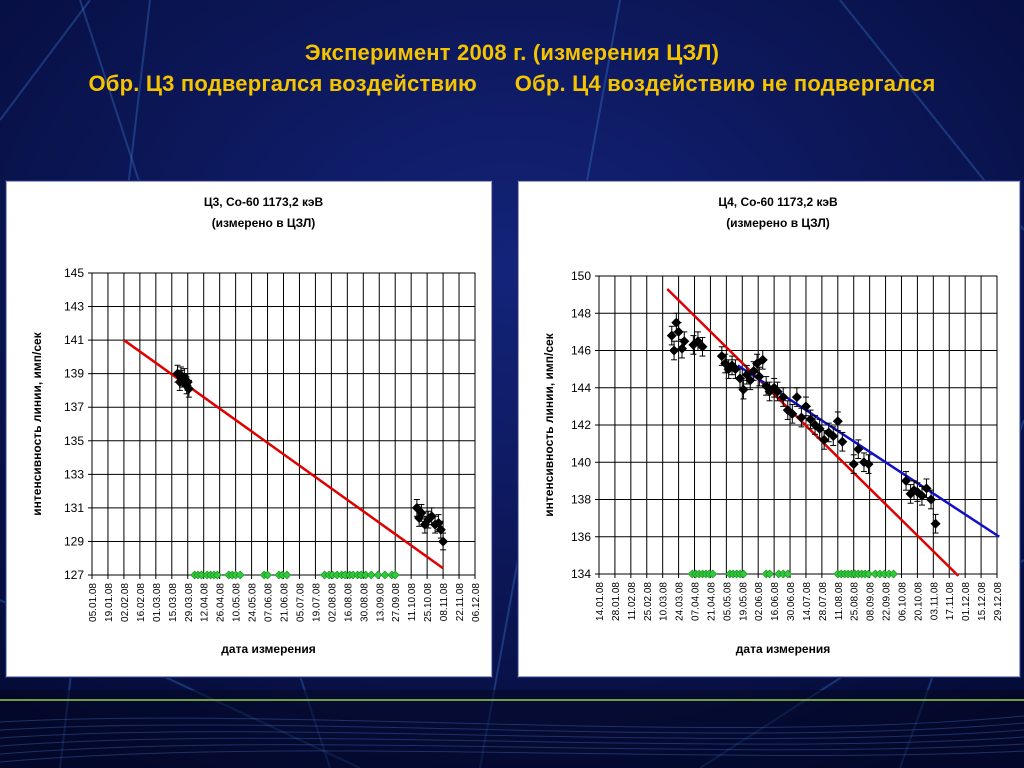 This screenshot has height=768, width=1024. I want to click on x-tick-label: 07.04.08, so click(696, 601).